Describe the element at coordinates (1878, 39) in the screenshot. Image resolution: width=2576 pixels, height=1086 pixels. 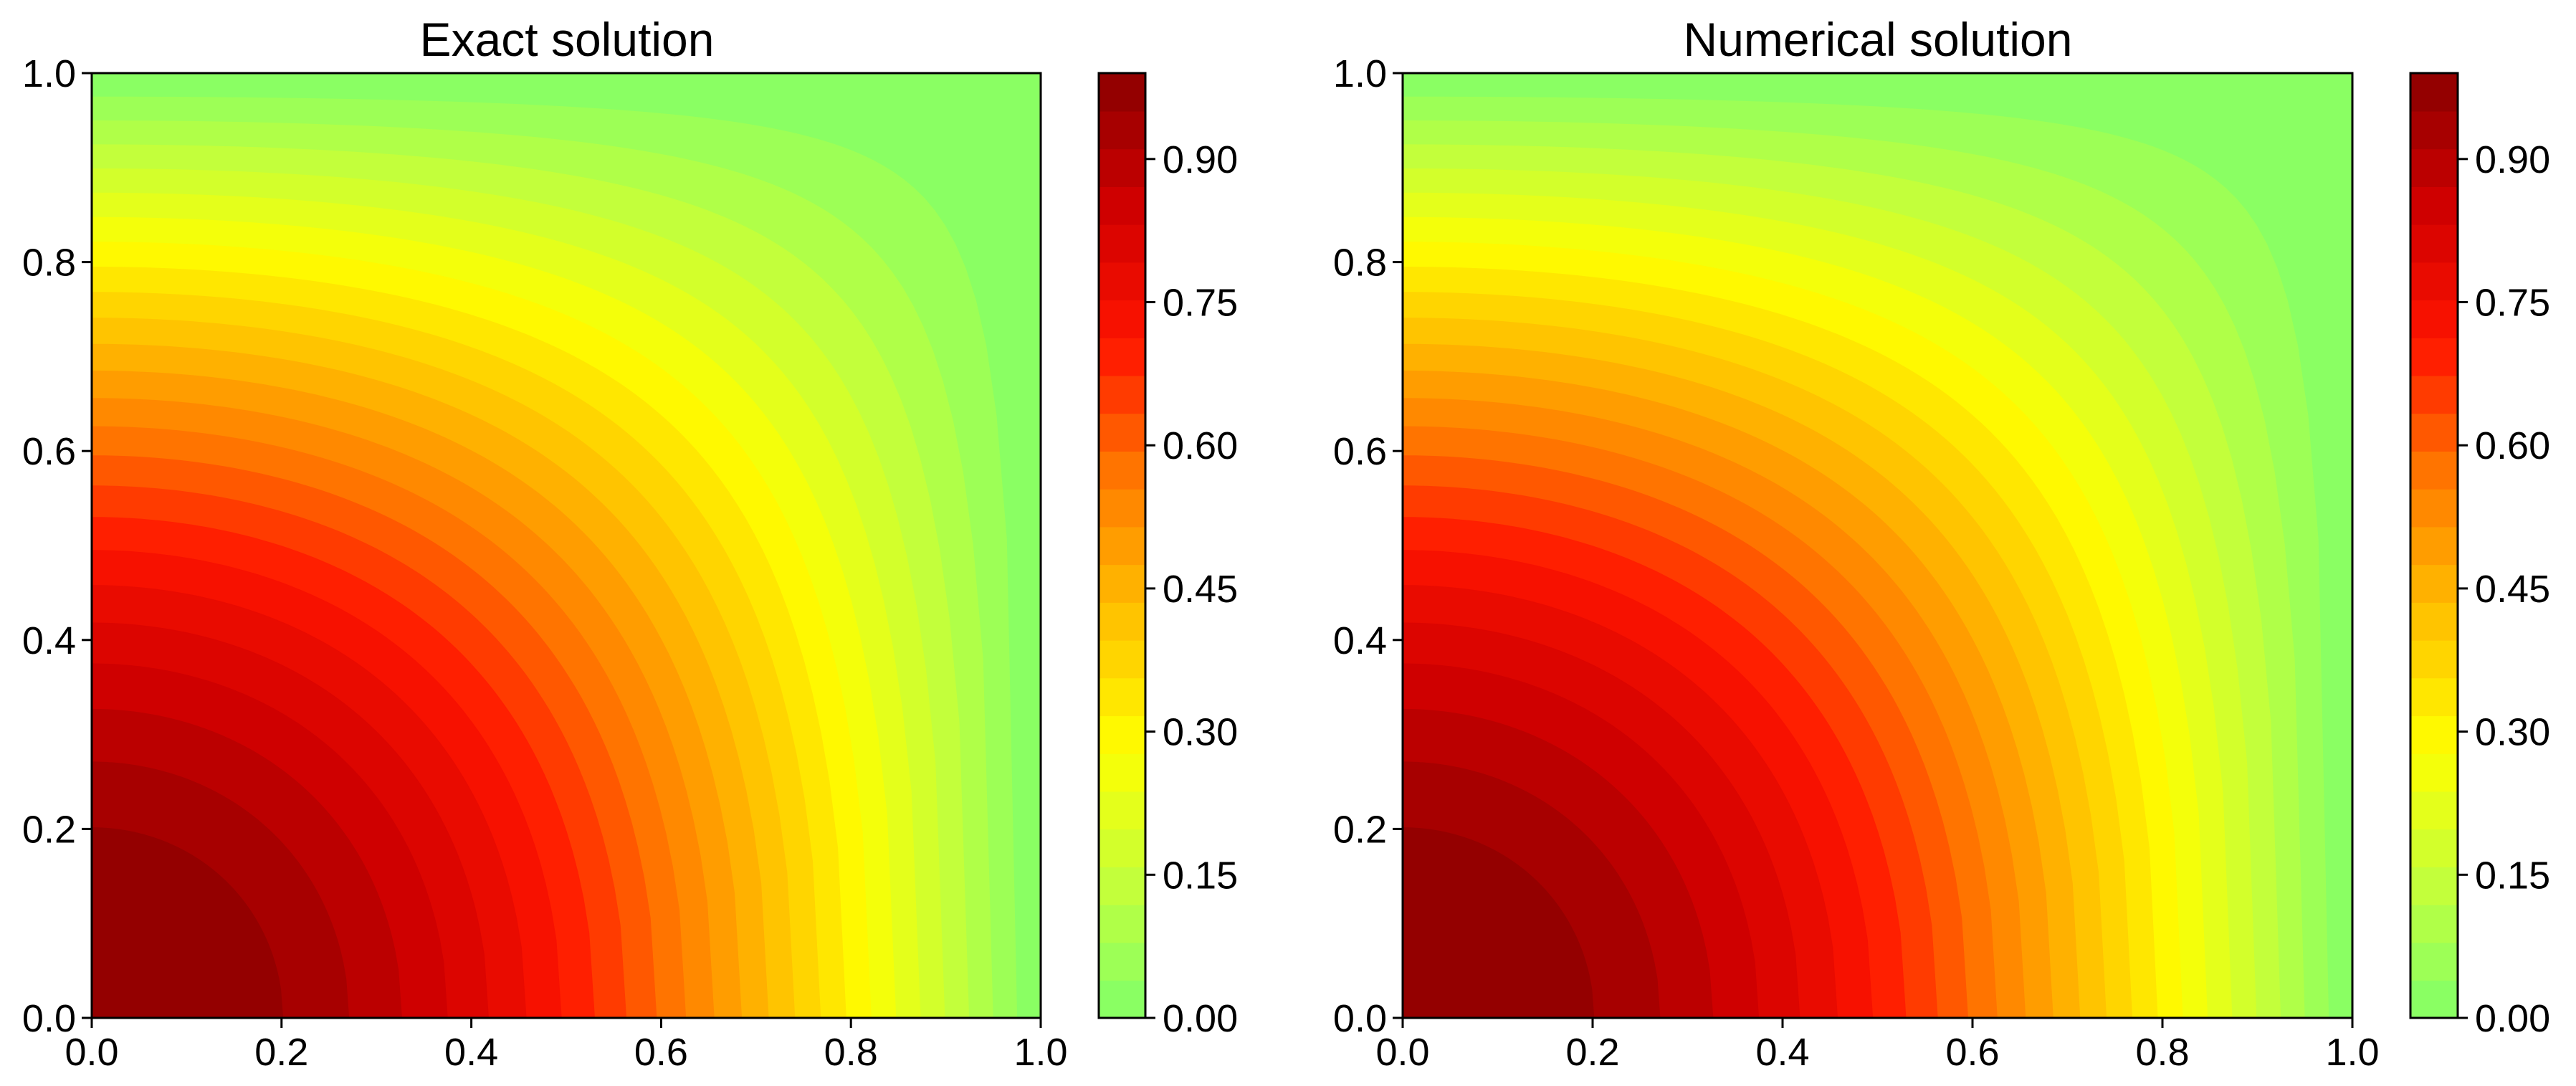
I see `chart-title: Numerical solution` at that location.